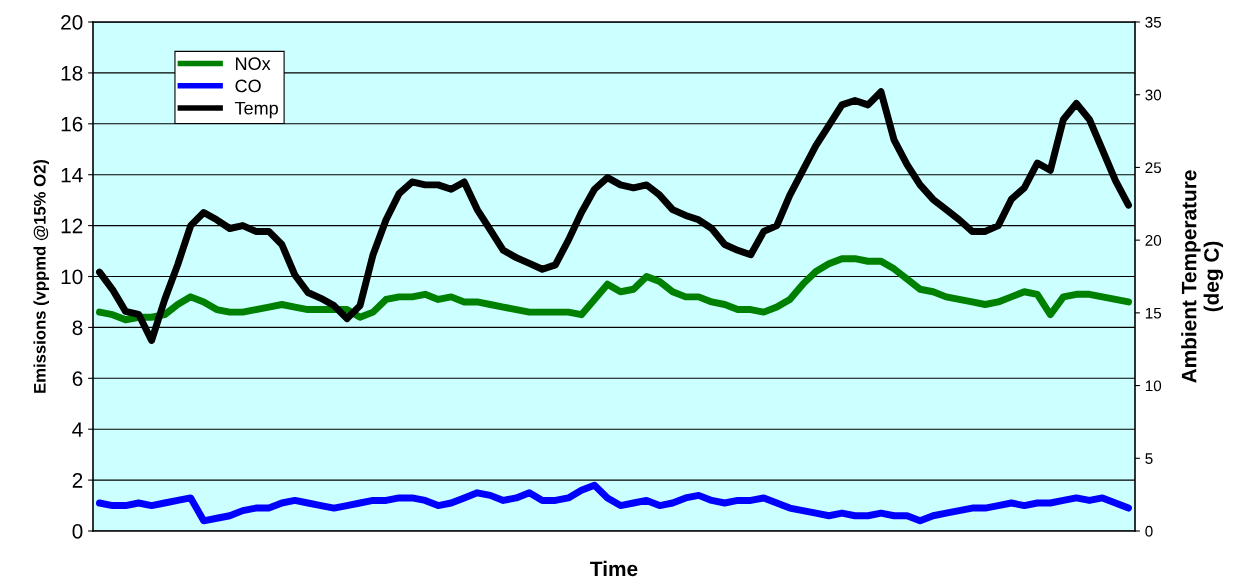 This screenshot has height=584, width=1244. Describe the element at coordinates (1153, 22) in the screenshot. I see `y2-tick-label: 35` at that location.